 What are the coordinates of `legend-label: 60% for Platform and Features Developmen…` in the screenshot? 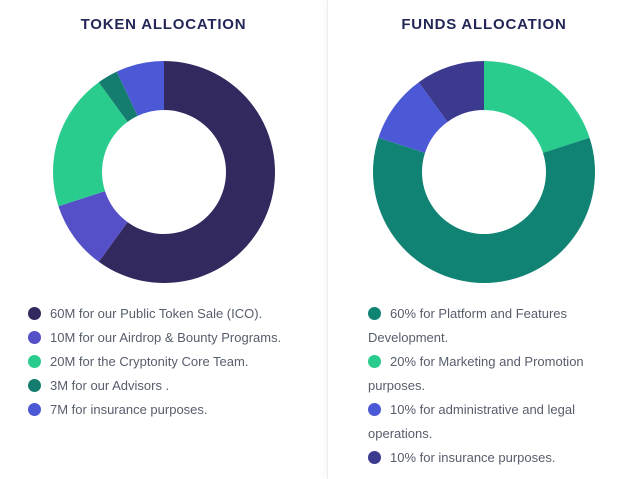 It's located at (468, 325).